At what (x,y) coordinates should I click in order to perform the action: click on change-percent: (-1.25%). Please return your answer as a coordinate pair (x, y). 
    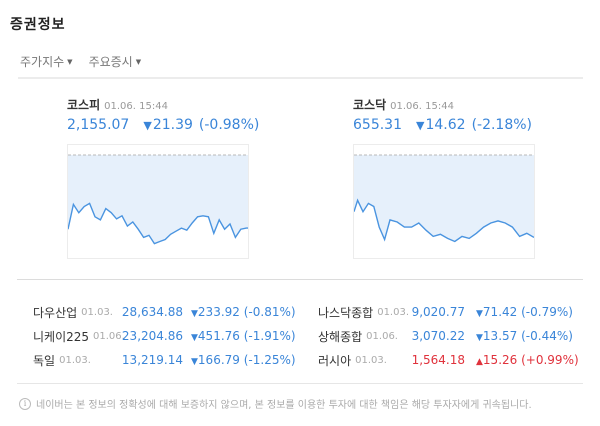
    Looking at the image, I should click on (269, 360).